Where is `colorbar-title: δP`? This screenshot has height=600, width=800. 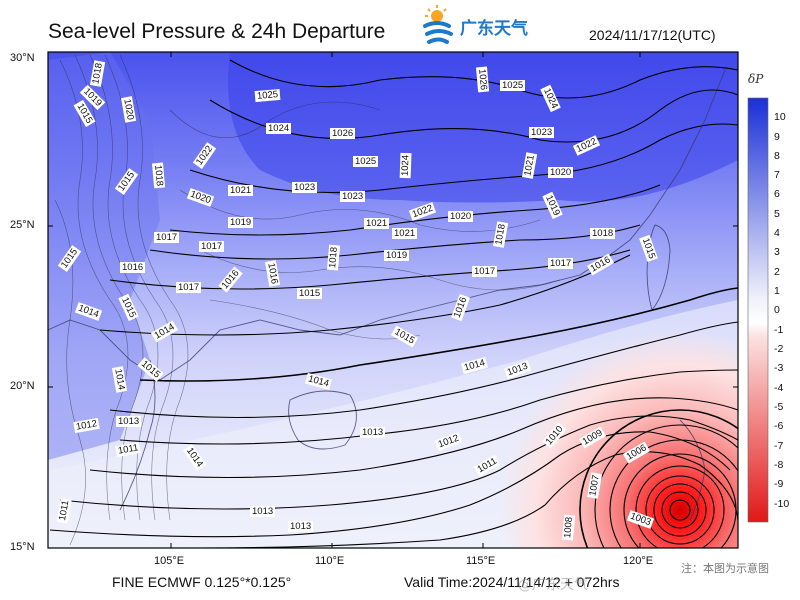
colorbar-title: δP is located at coordinates (756, 79).